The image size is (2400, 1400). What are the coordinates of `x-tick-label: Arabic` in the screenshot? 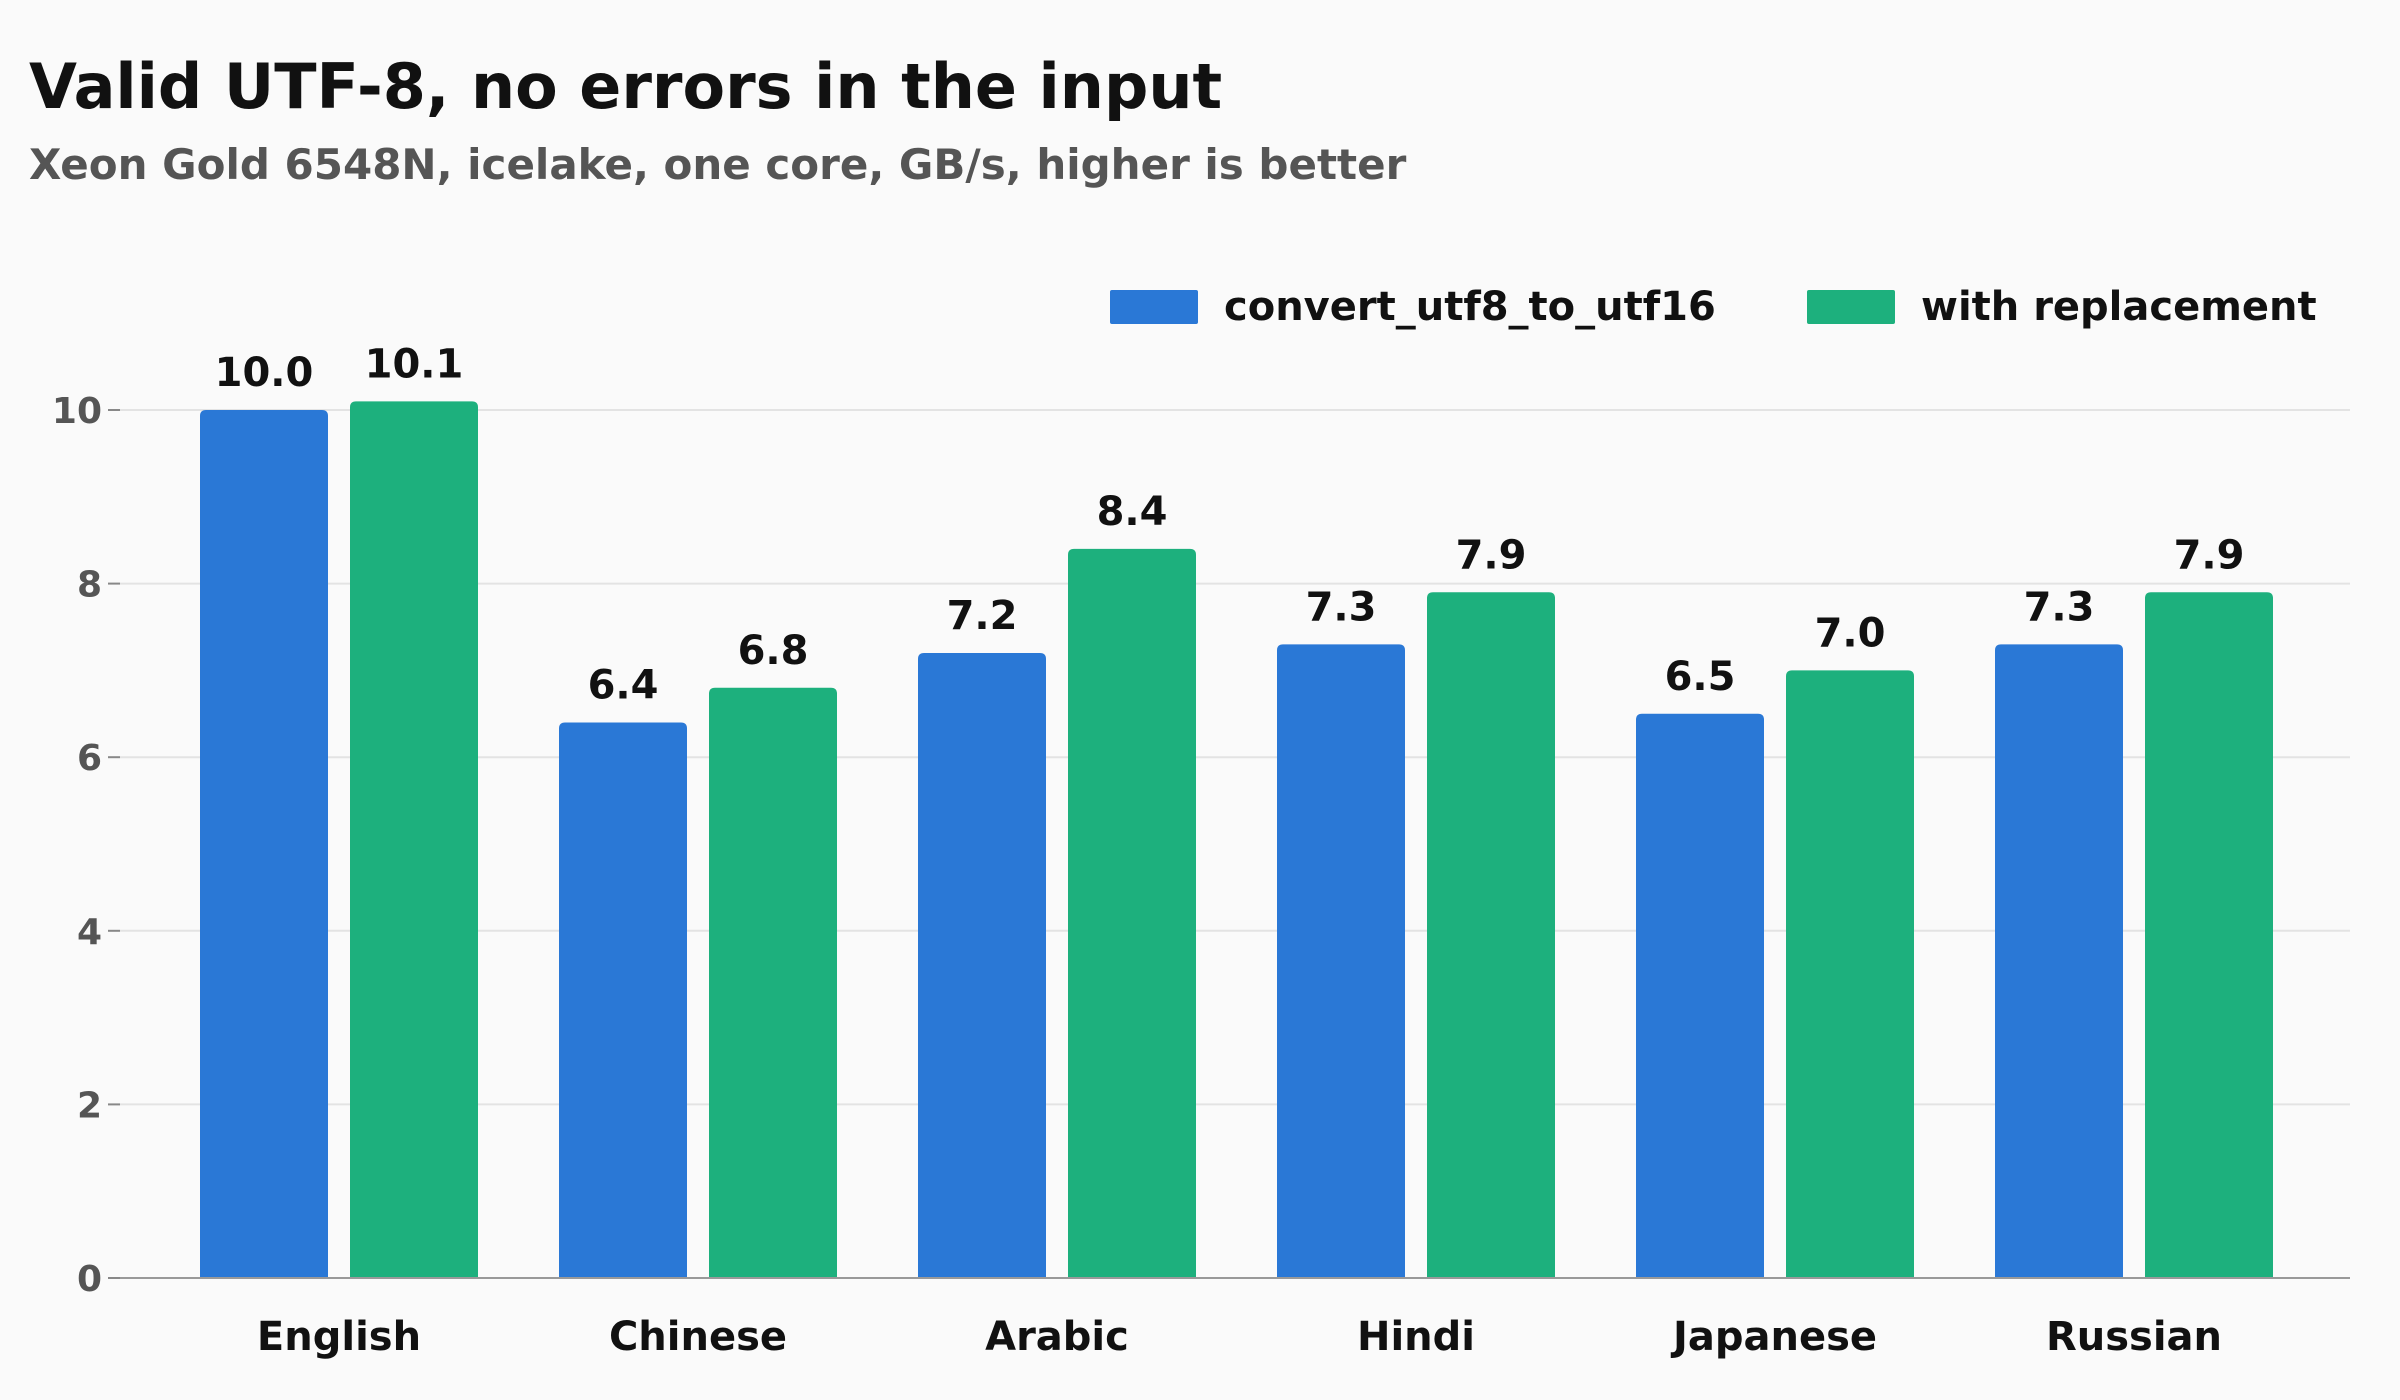 It's located at (1057, 1337).